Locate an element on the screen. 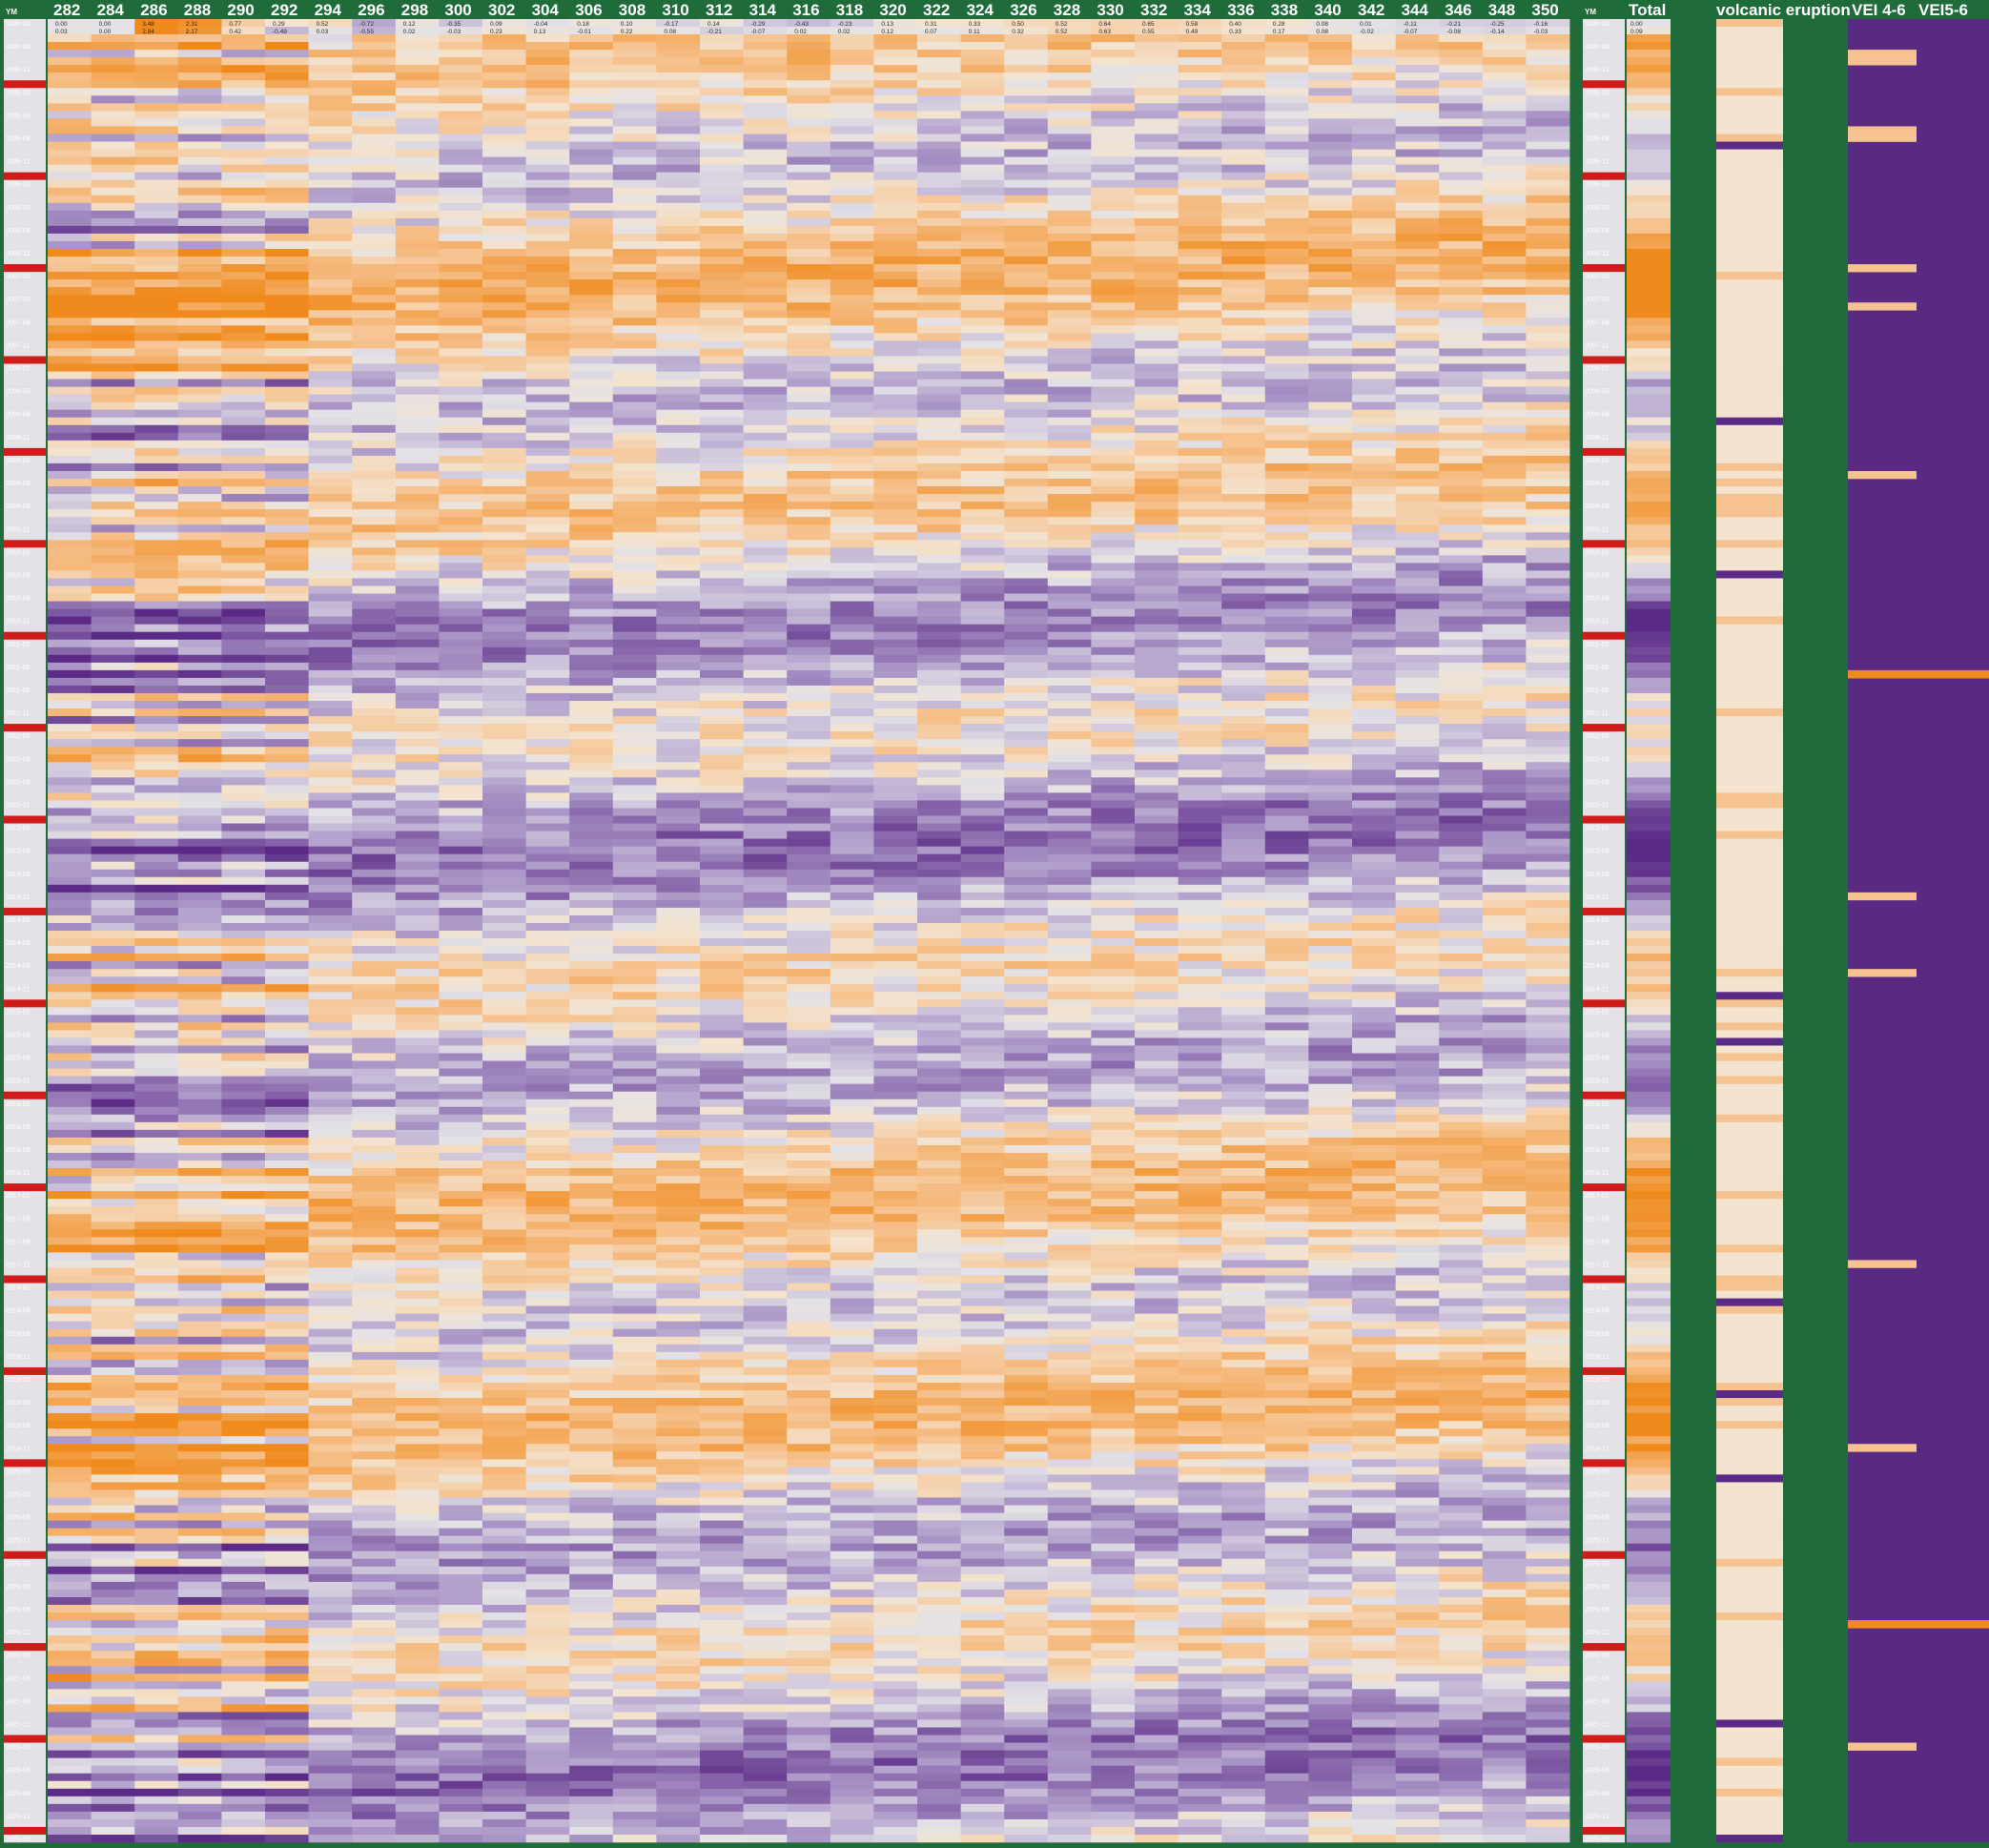 This screenshot has width=1989, height=1848. vei-4-6-marker is located at coordinates (1882, 475).